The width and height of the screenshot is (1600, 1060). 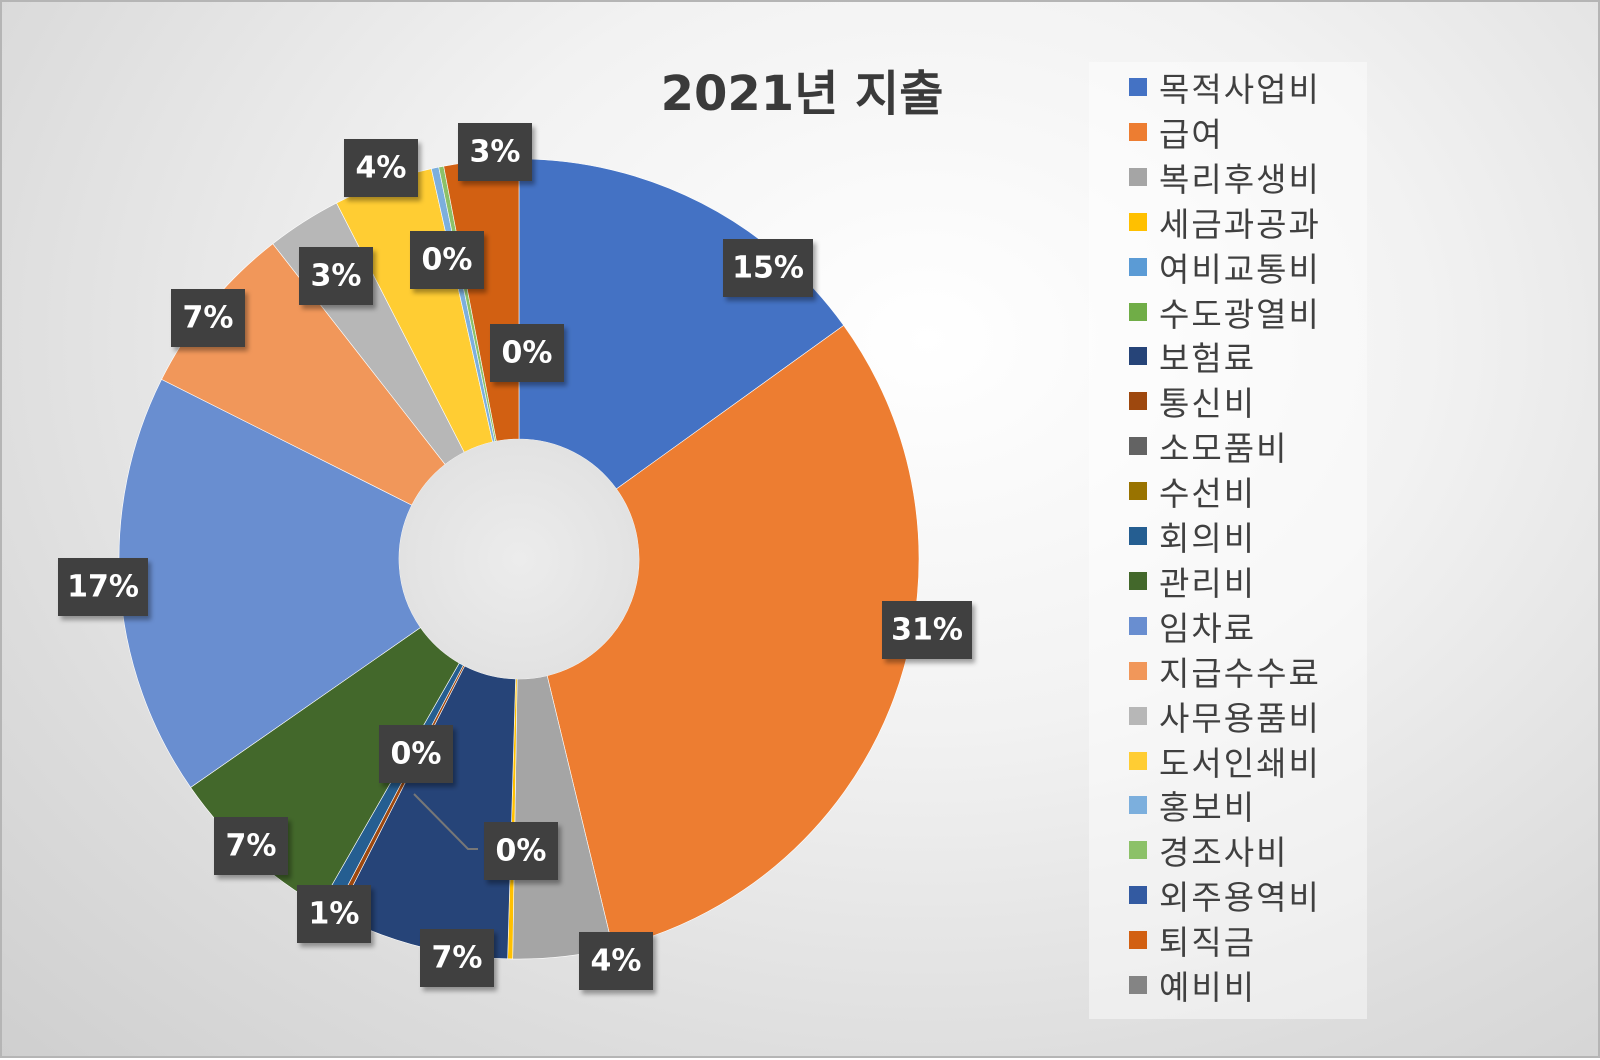 I want to click on slice-13-data-label-text: 17%, so click(x=103, y=587).